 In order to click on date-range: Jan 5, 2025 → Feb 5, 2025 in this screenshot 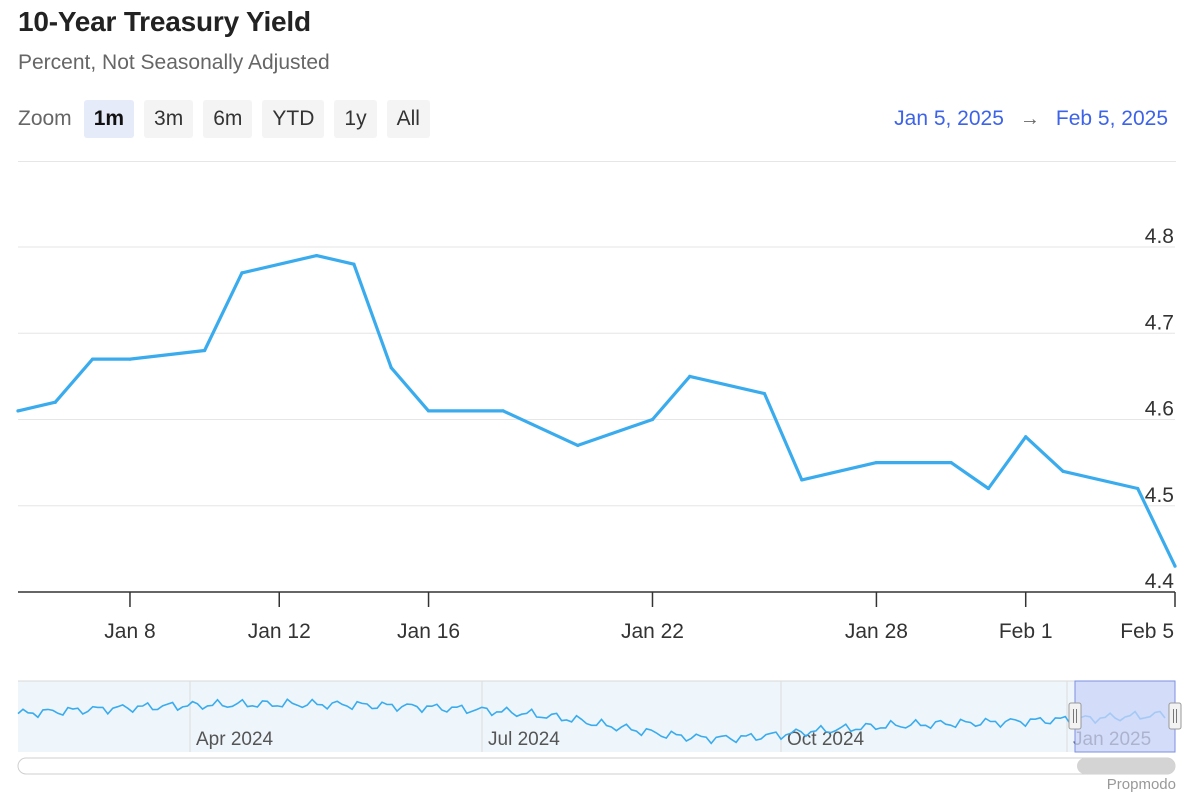, I will do `click(1031, 119)`.